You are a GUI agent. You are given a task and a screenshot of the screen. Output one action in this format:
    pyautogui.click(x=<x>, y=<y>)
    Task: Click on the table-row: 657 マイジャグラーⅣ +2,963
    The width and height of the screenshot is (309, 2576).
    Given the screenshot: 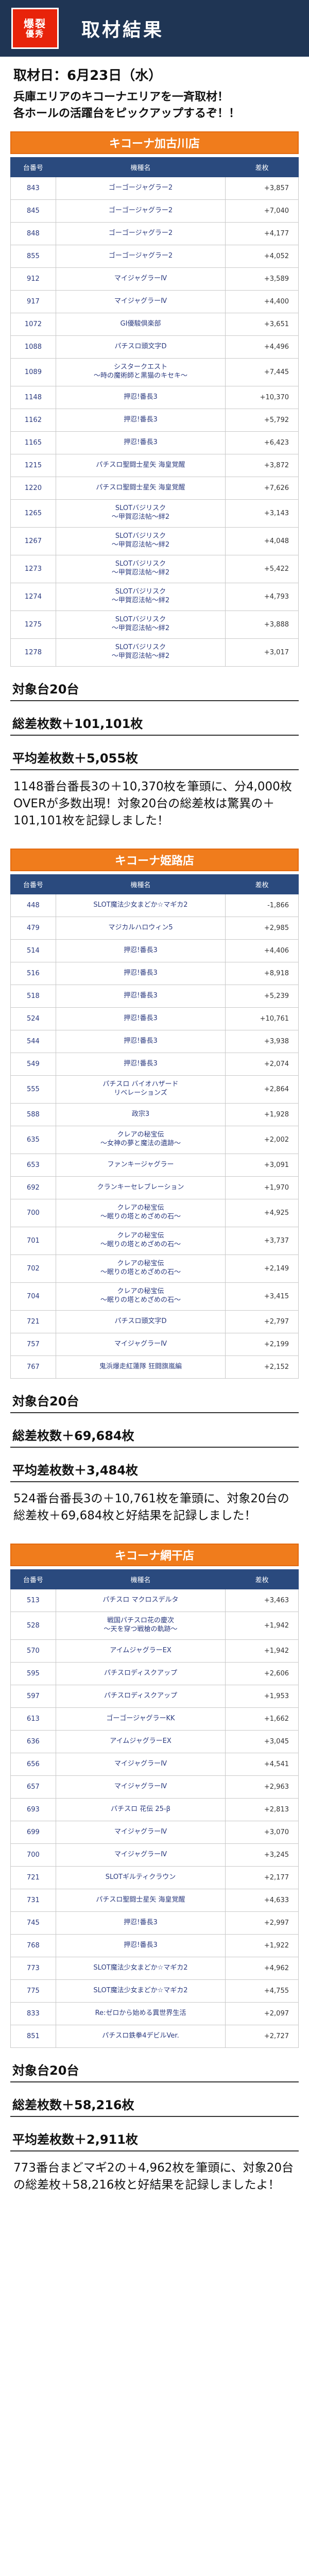 What is the action you would take?
    pyautogui.click(x=154, y=1787)
    